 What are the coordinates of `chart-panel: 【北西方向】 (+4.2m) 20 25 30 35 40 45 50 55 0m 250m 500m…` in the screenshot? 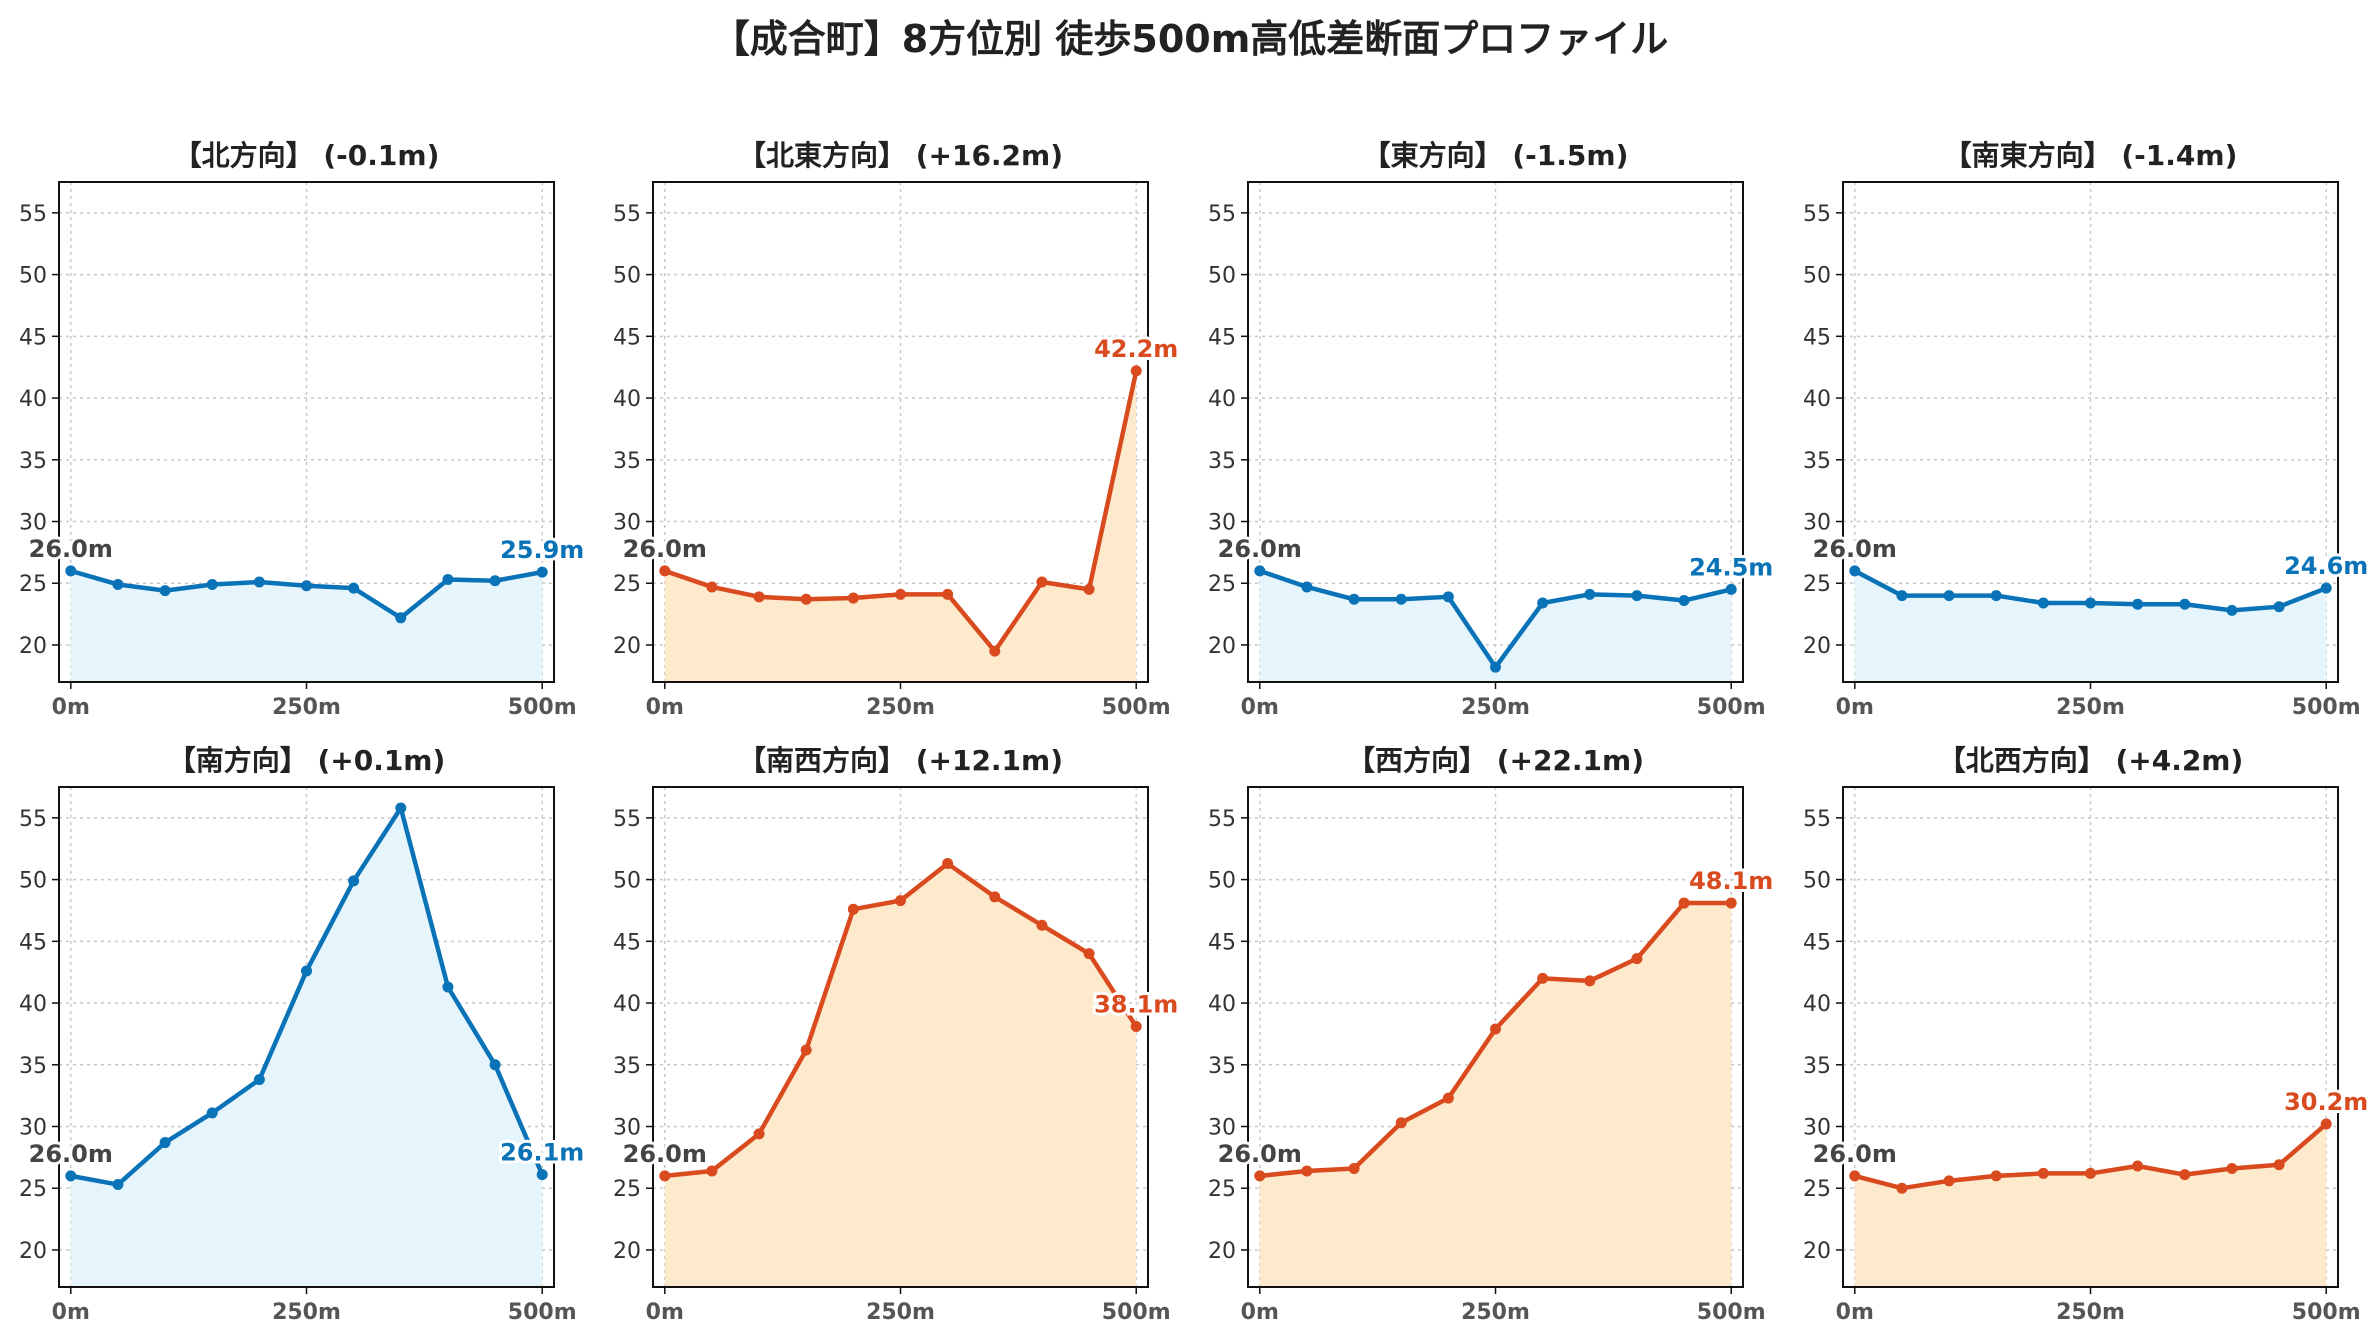 It's located at (2087, 1034).